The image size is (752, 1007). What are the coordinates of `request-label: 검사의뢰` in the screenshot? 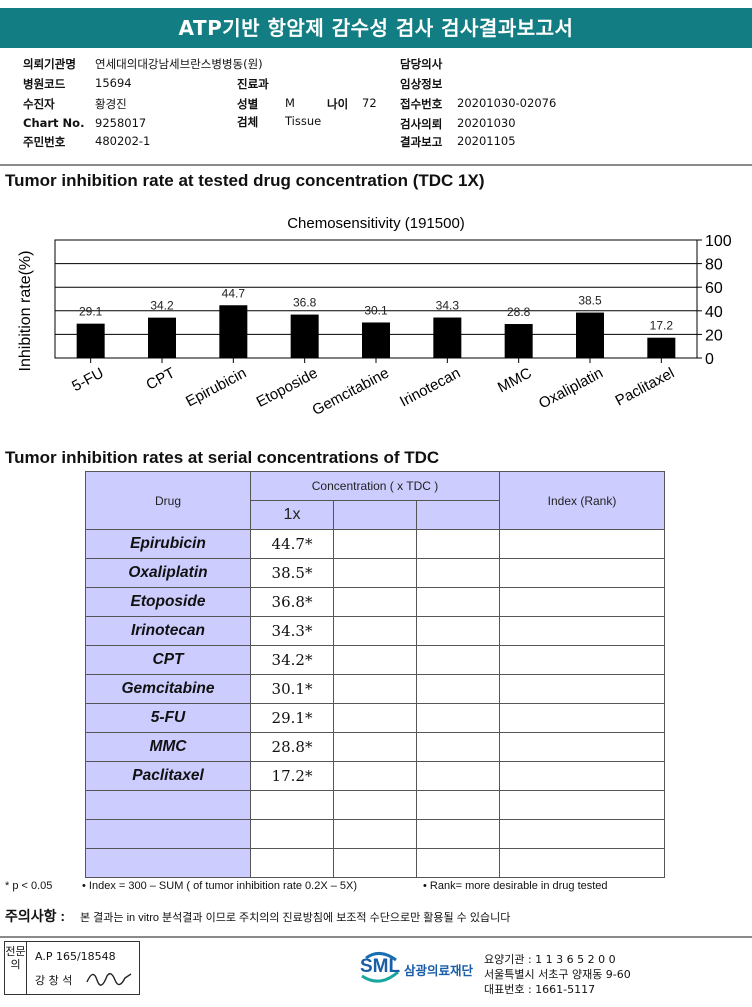 It's located at (421, 124).